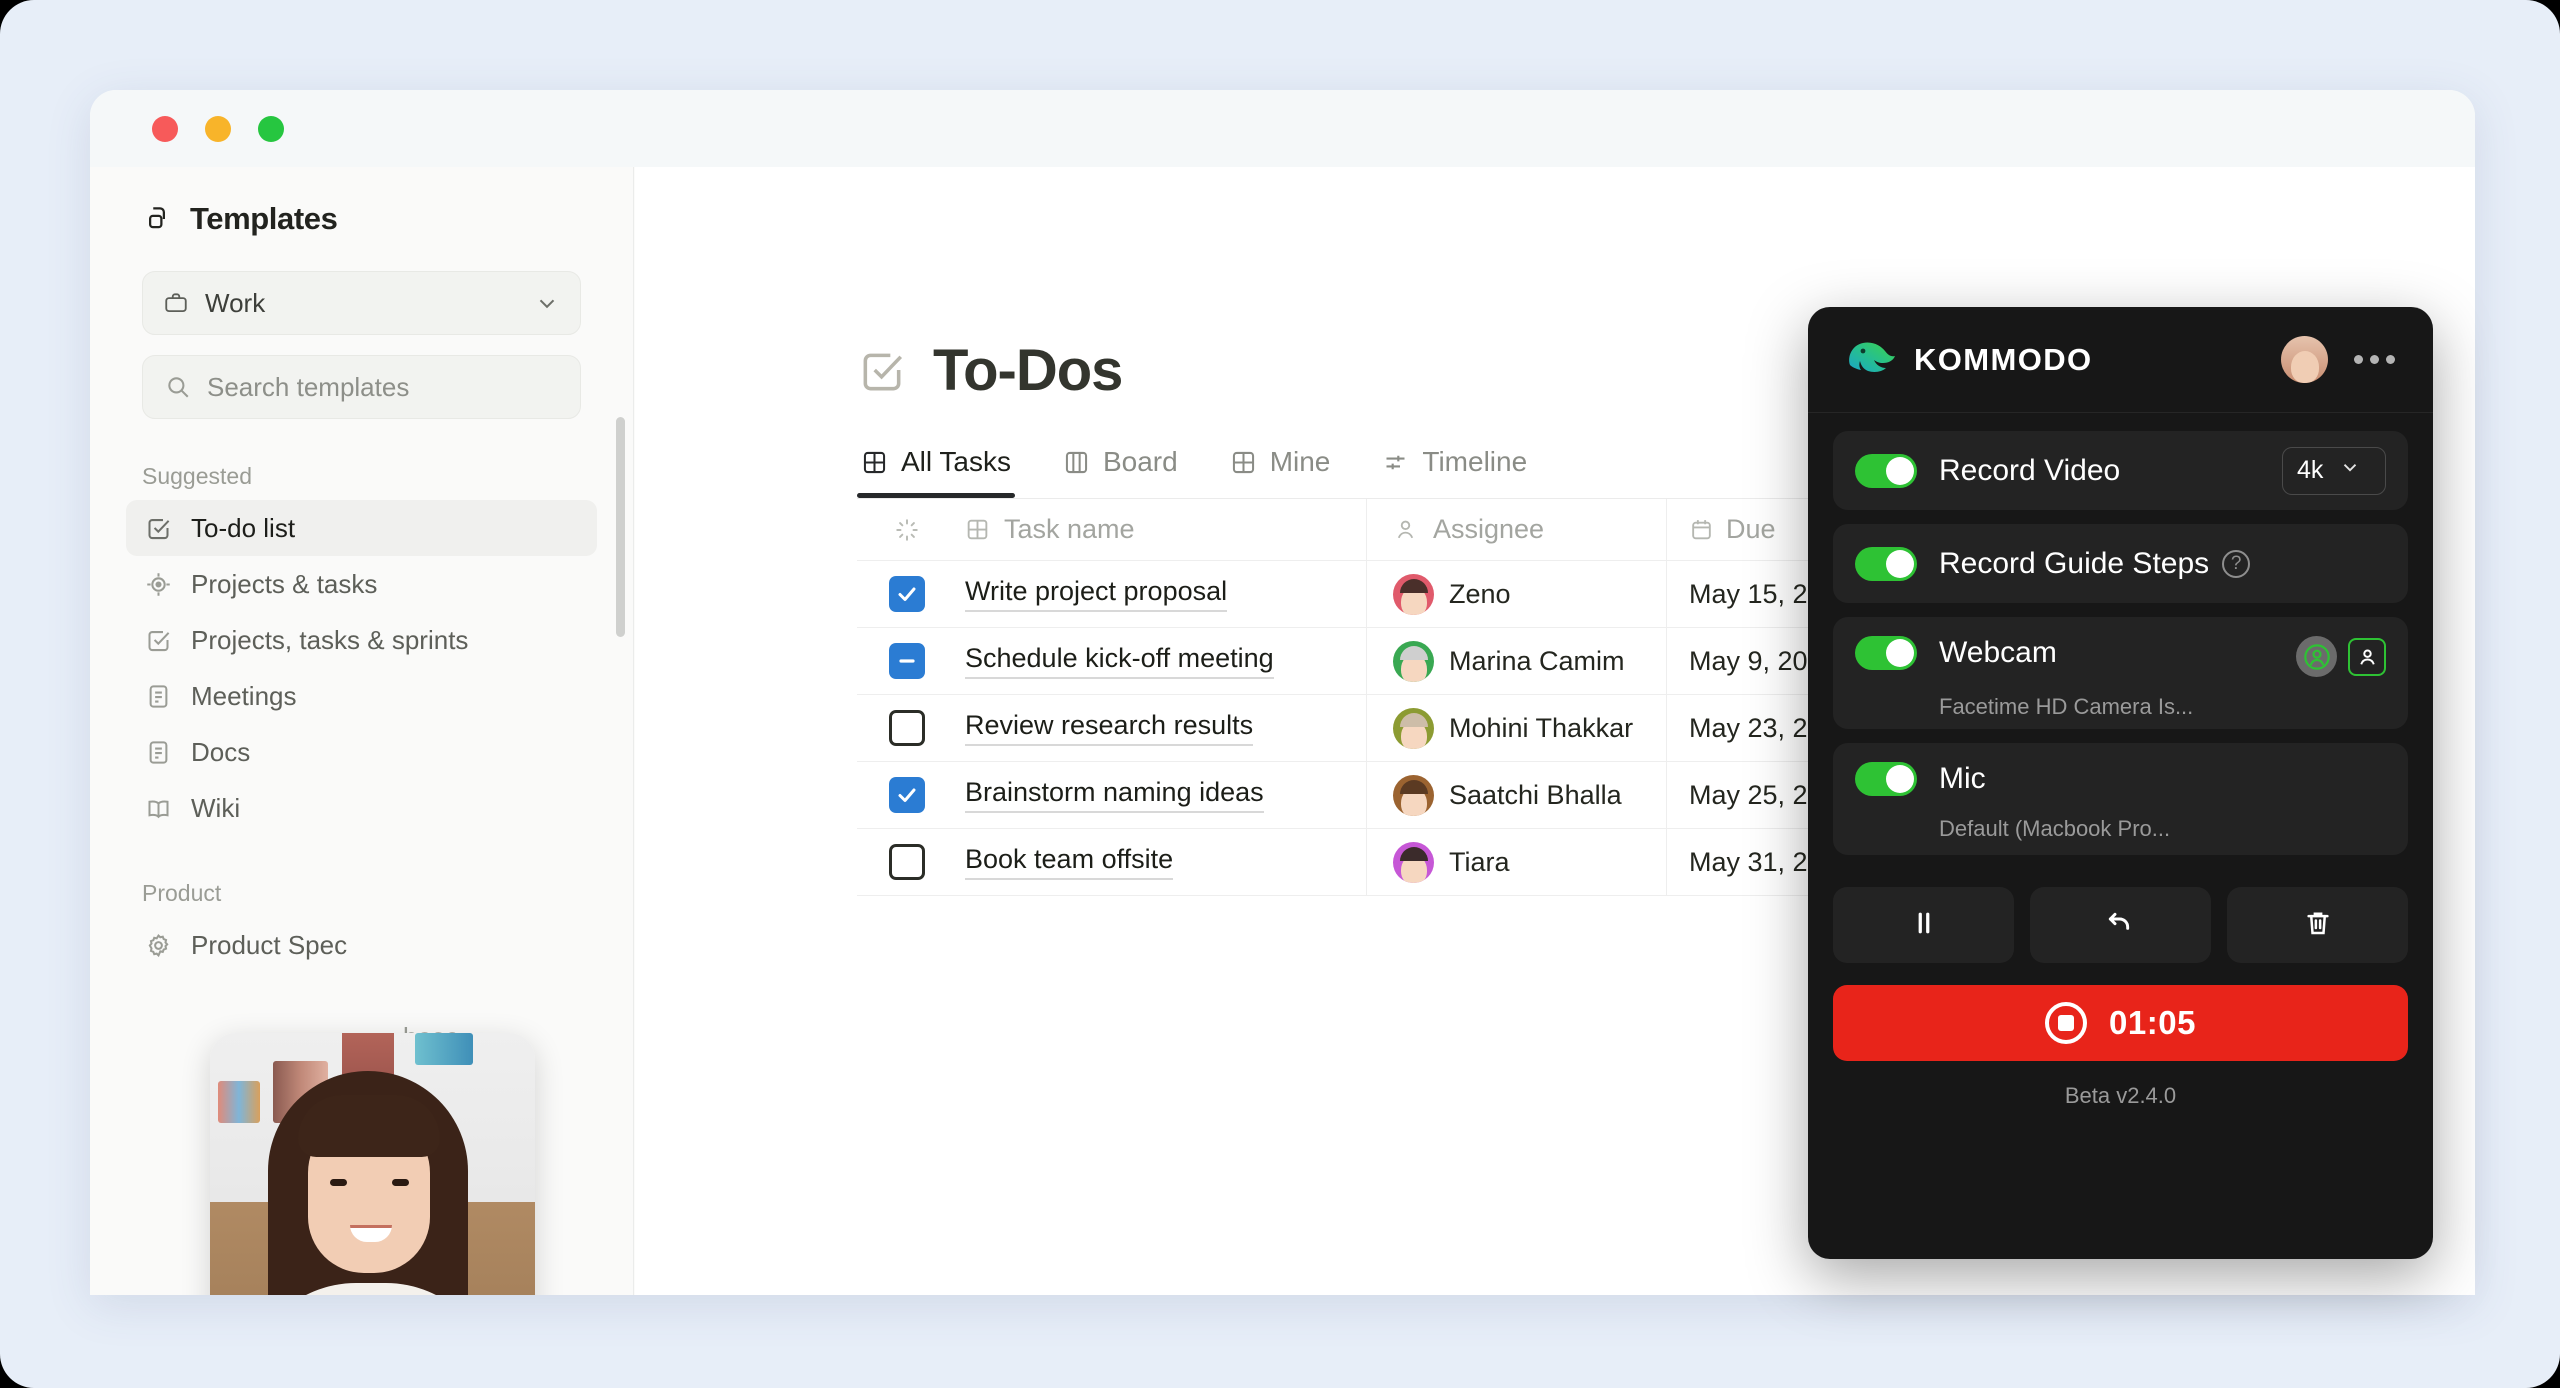 The width and height of the screenshot is (2560, 1388). What do you see at coordinates (1405, 529) in the screenshot?
I see `person-icon` at bounding box center [1405, 529].